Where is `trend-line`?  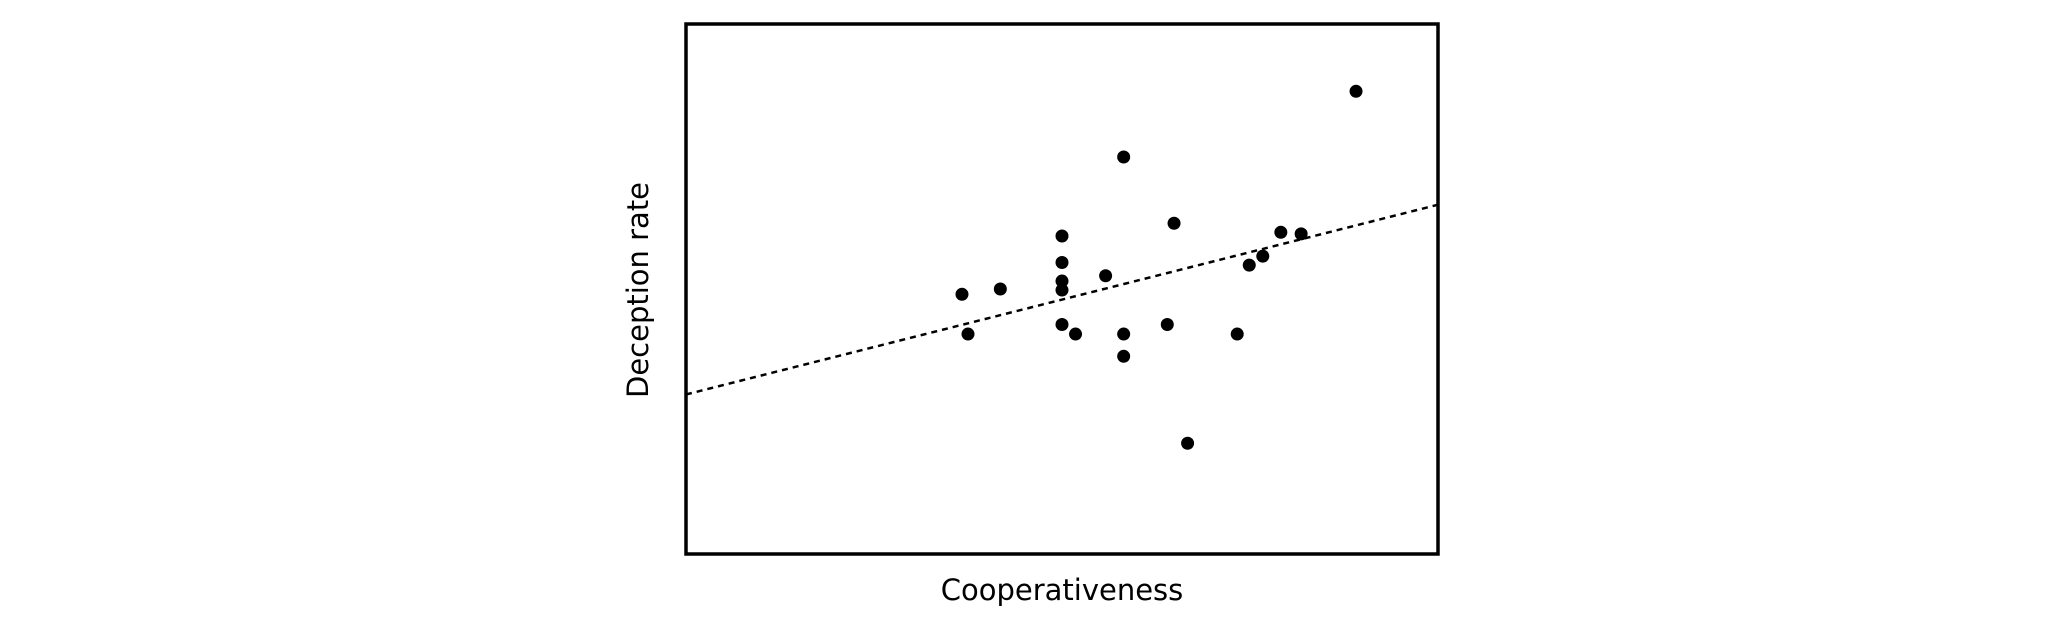 trend-line is located at coordinates (1062, 299).